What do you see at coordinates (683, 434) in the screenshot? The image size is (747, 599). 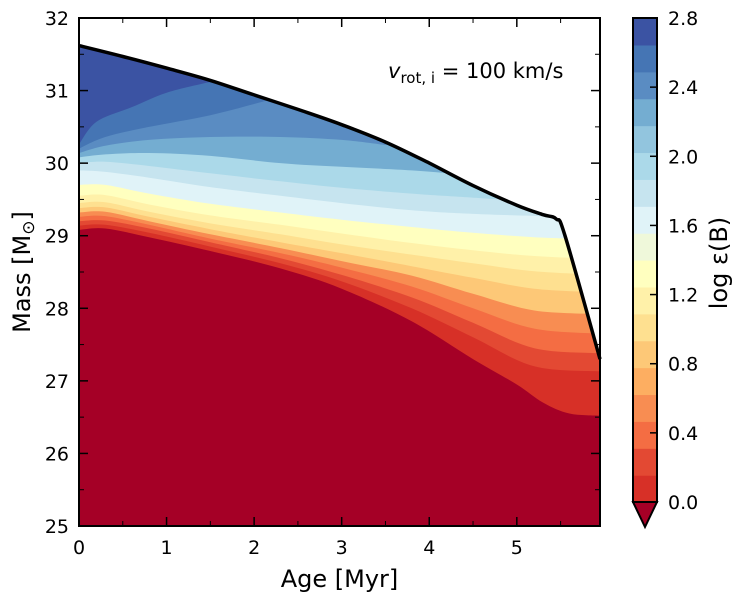 I see `colorbar-tick-label: 0.4` at bounding box center [683, 434].